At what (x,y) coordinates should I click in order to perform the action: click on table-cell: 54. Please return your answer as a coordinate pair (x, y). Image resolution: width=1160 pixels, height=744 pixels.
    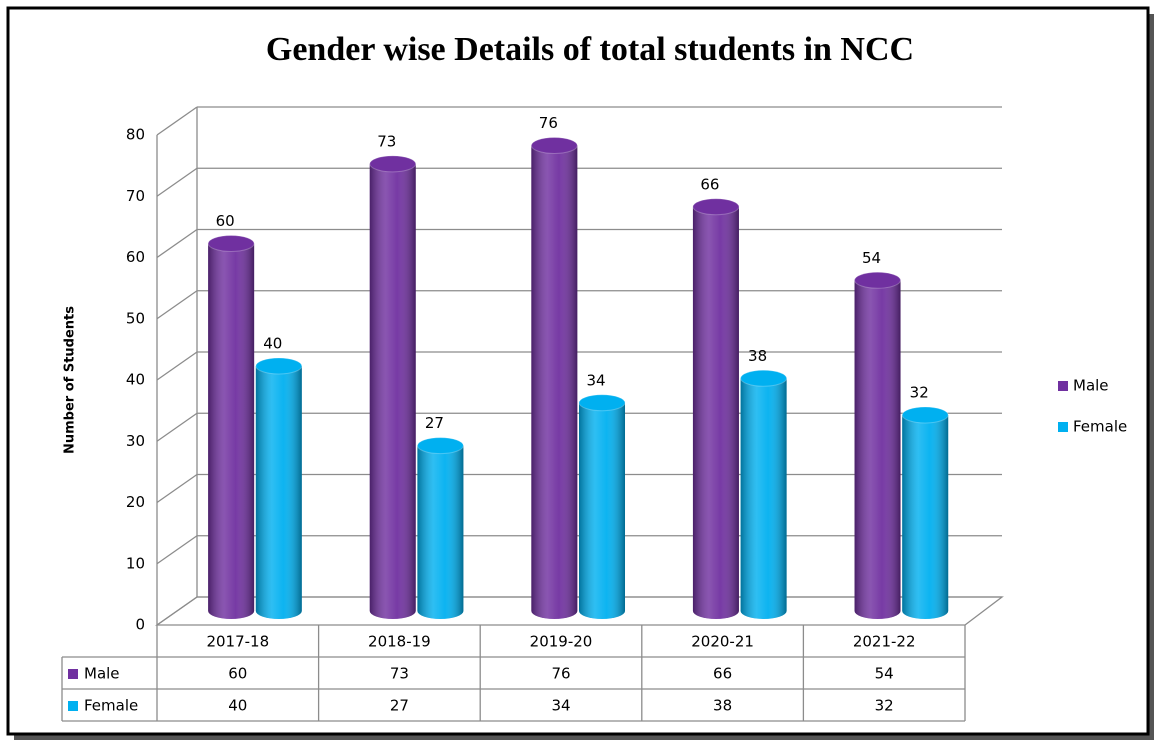
    Looking at the image, I should click on (884, 674).